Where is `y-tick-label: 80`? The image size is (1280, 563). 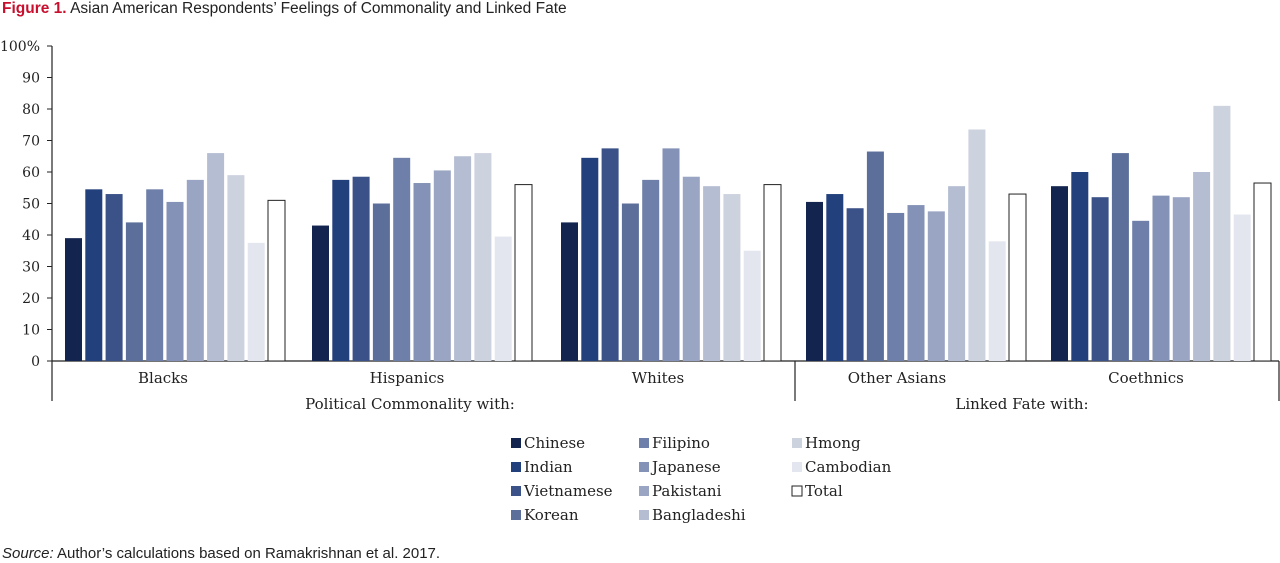
y-tick-label: 80 is located at coordinates (31, 110).